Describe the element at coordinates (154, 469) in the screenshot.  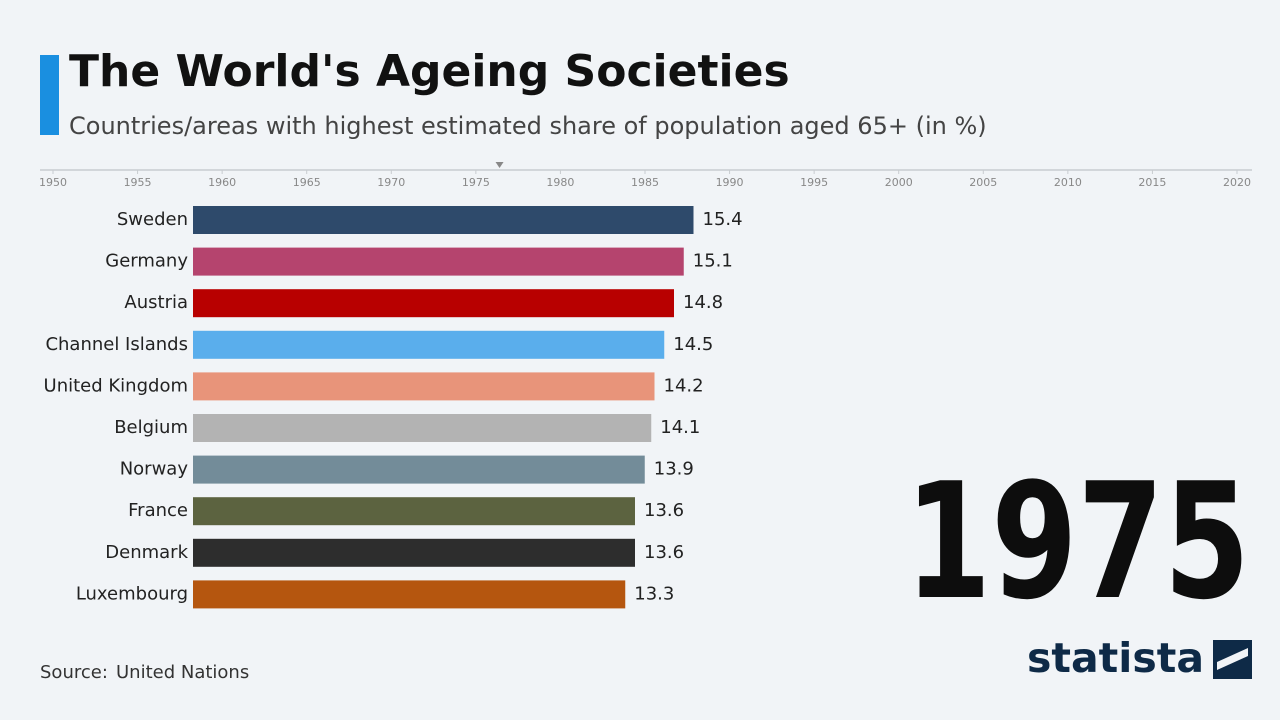
I see `category-label: Norway` at that location.